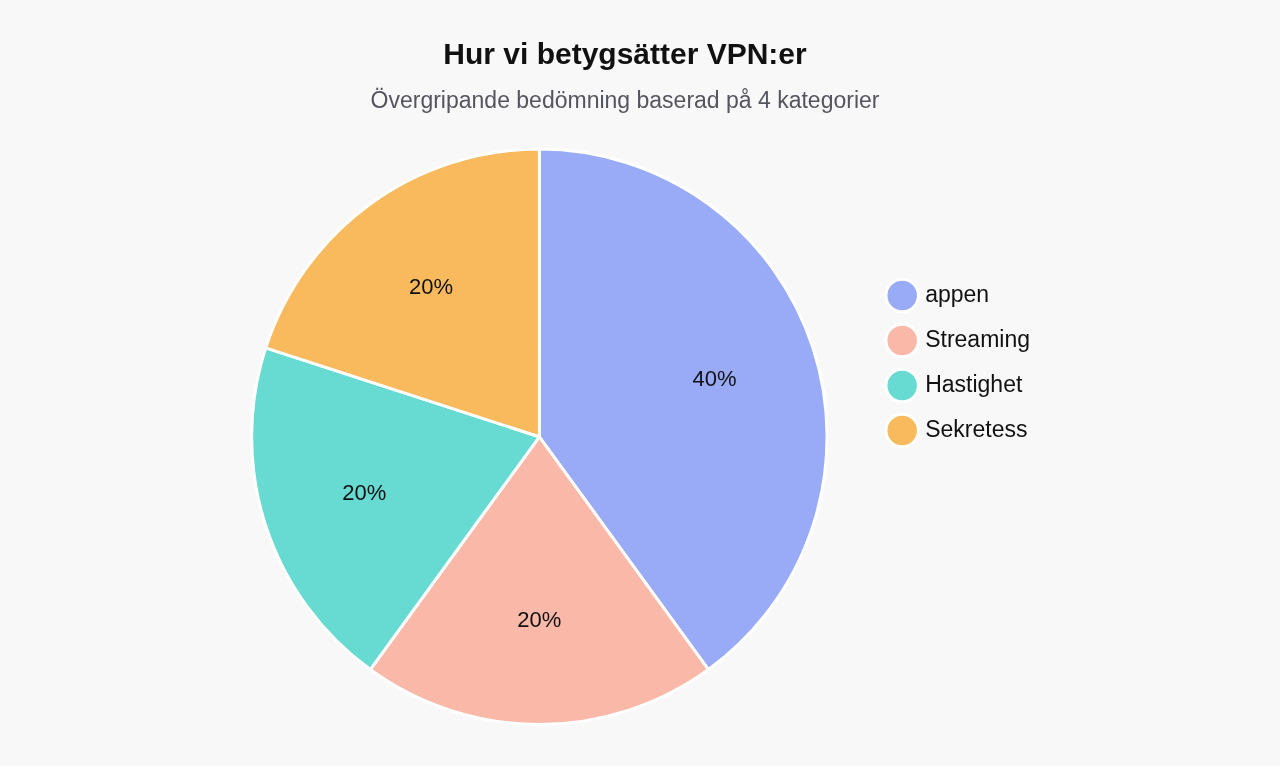 The image size is (1280, 766). Describe the element at coordinates (625, 100) in the screenshot. I see `chart-subtitle: Övergripande bedömning baserad på 4 kategorier` at that location.